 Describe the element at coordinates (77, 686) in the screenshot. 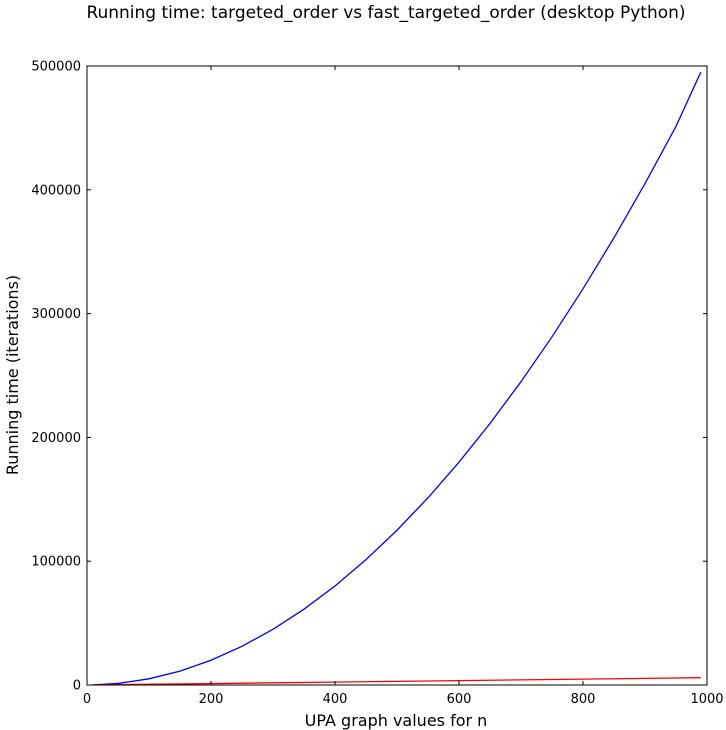

I see `y-tick-label: 0` at that location.